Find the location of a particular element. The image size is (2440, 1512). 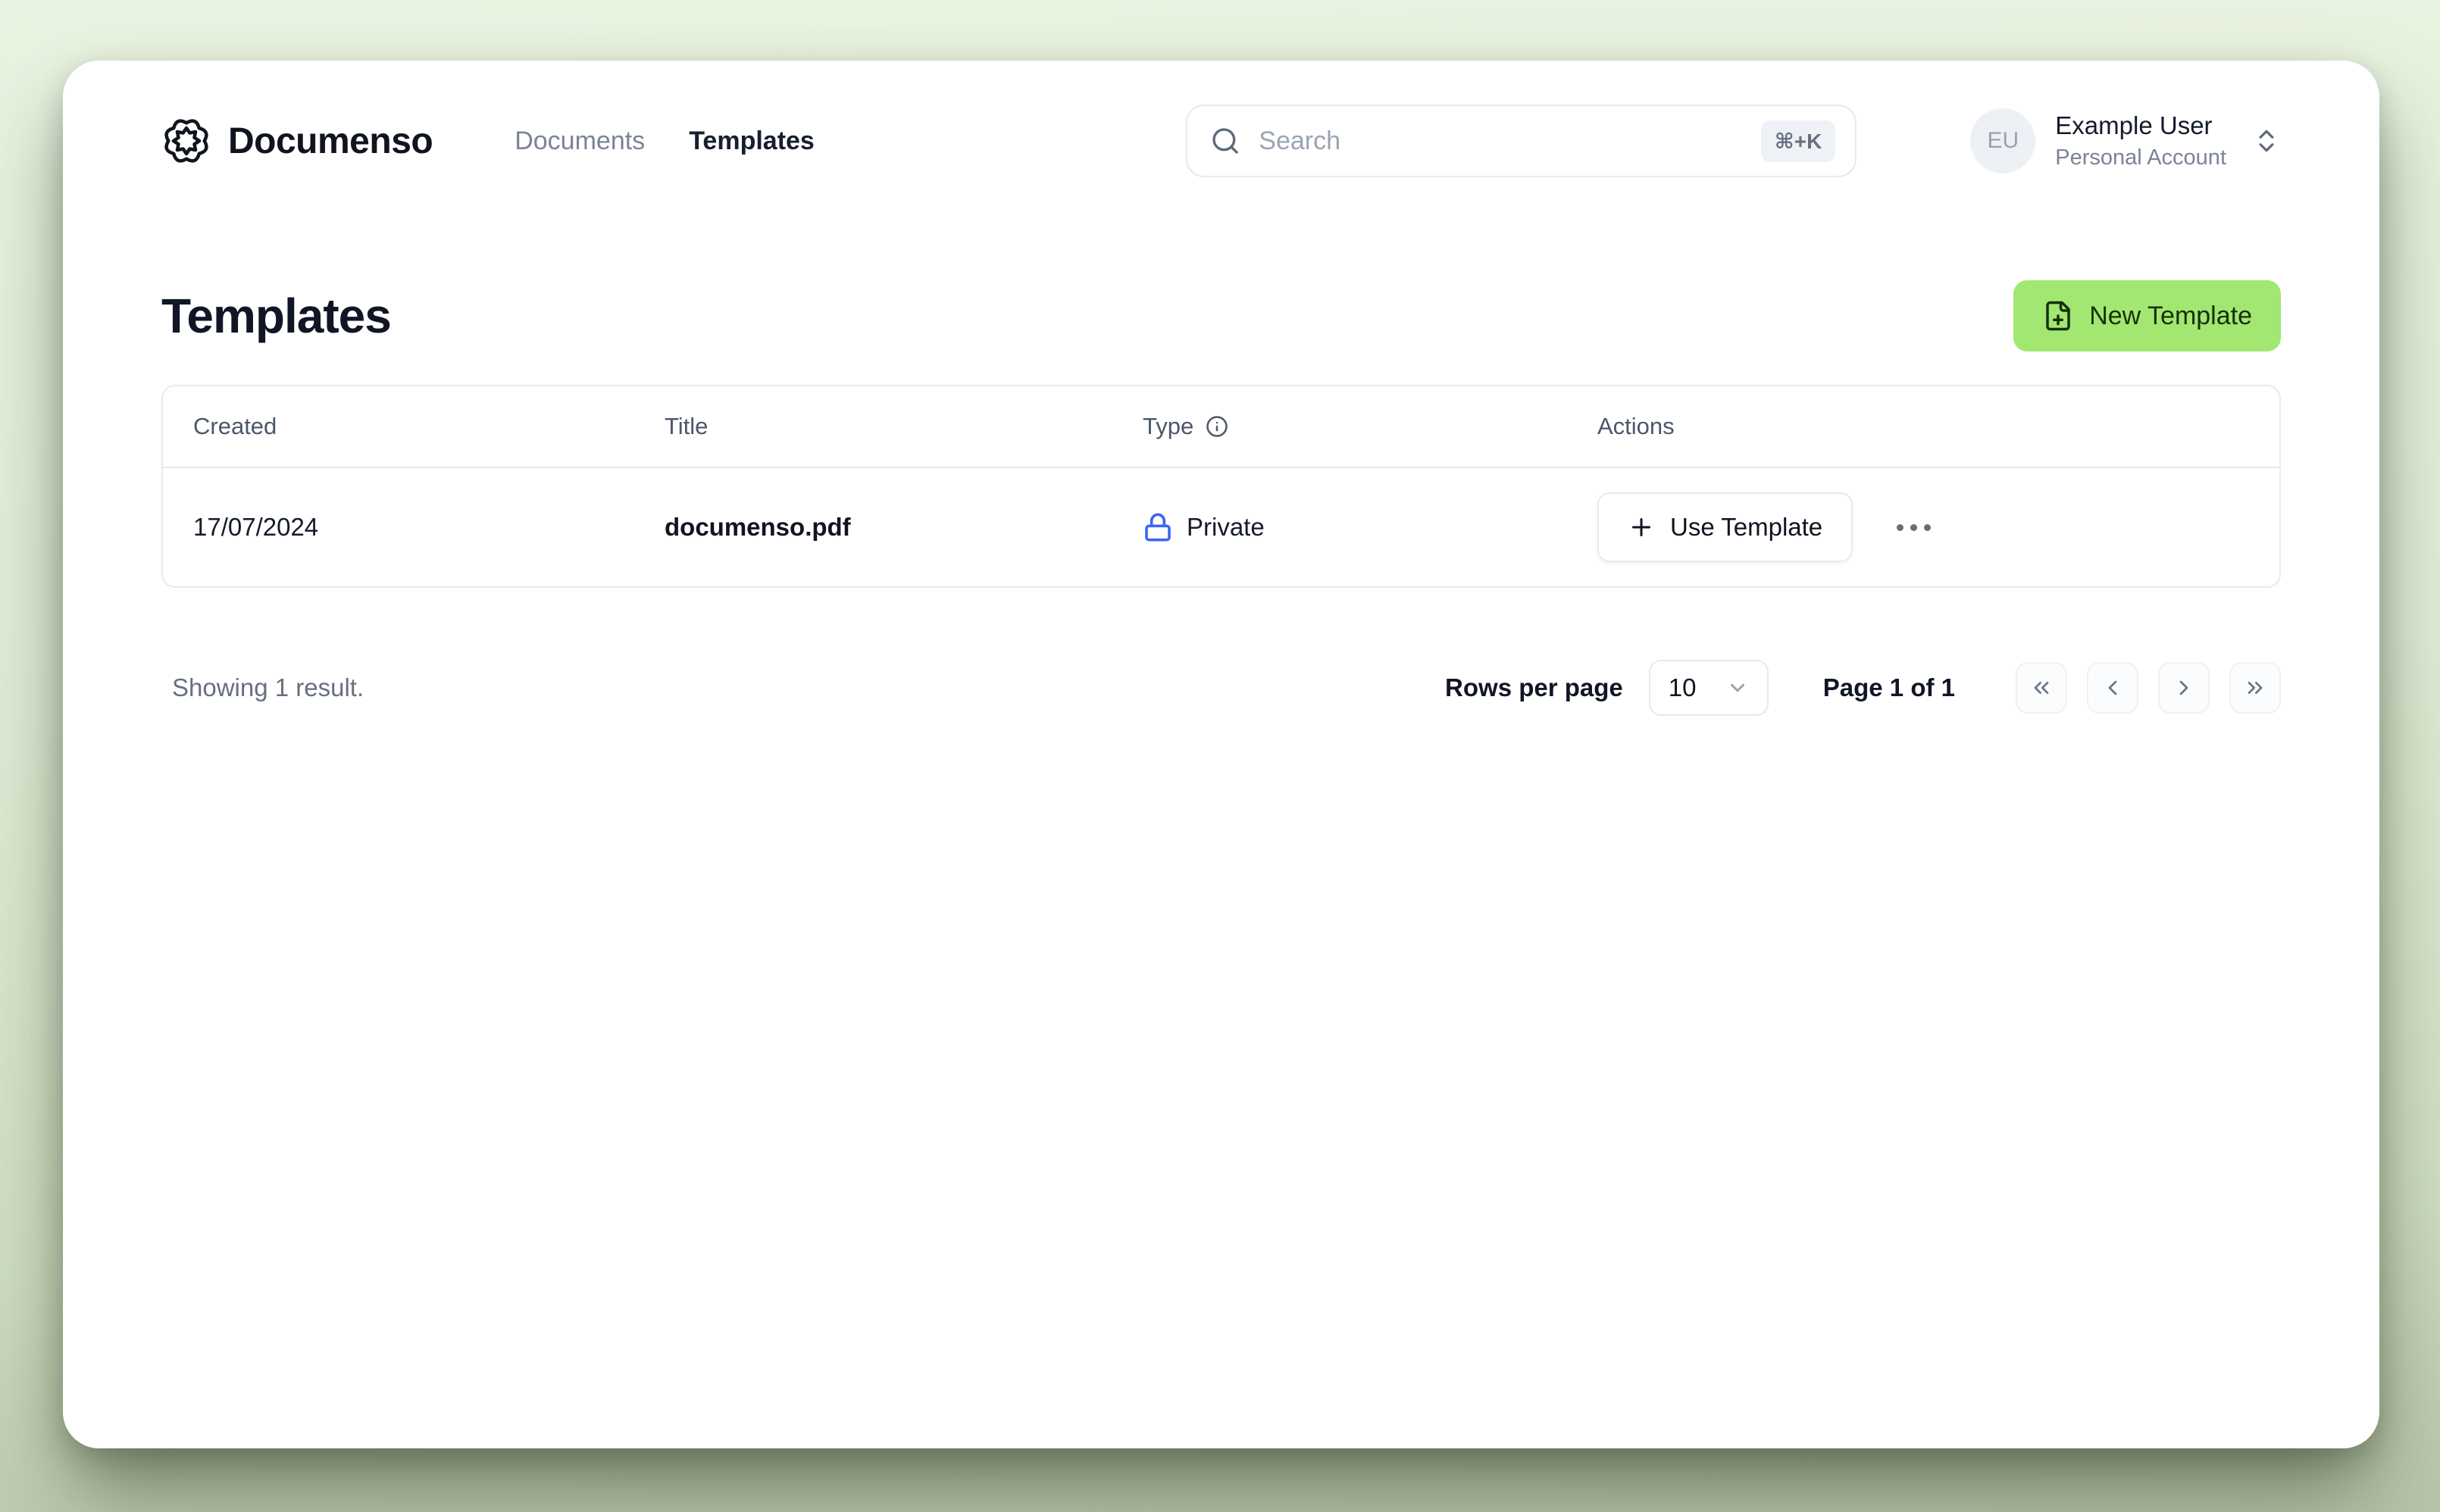

next-page-button is located at coordinates (2184, 688).